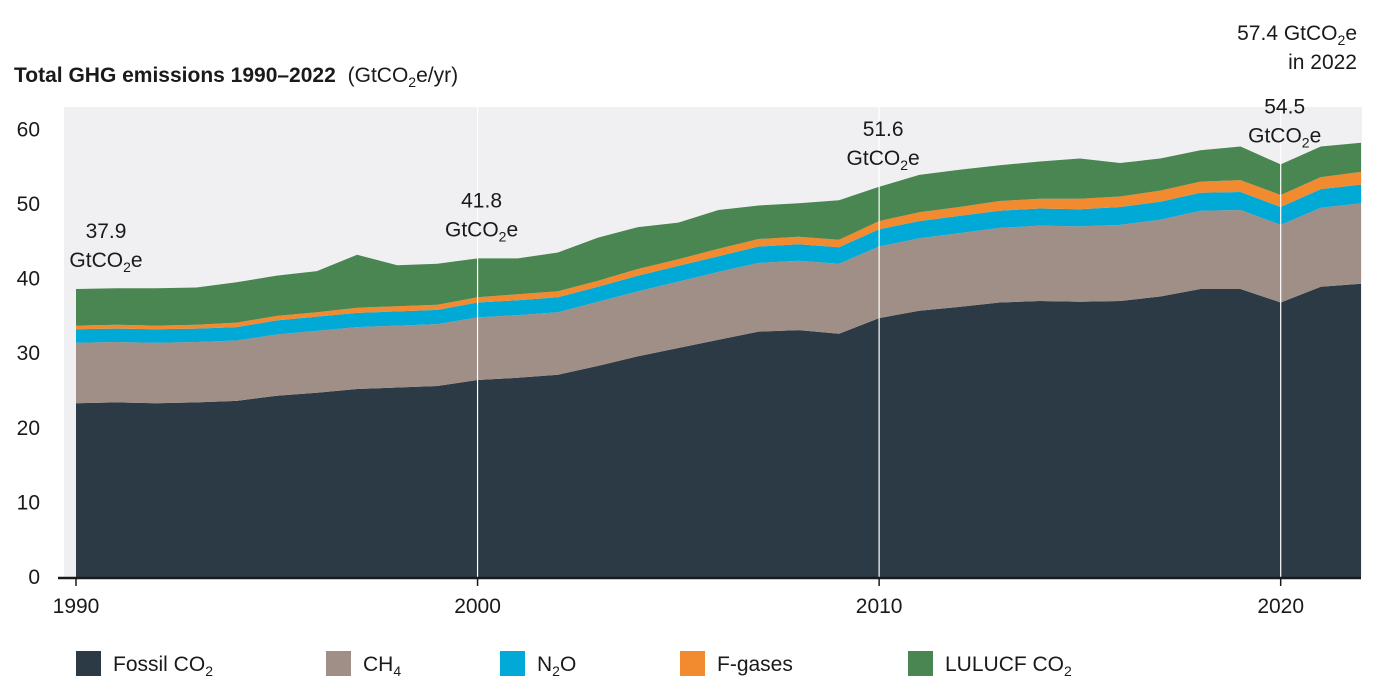  Describe the element at coordinates (378, 75) in the screenshot. I see `chart-title-unit: (GtCO` at that location.